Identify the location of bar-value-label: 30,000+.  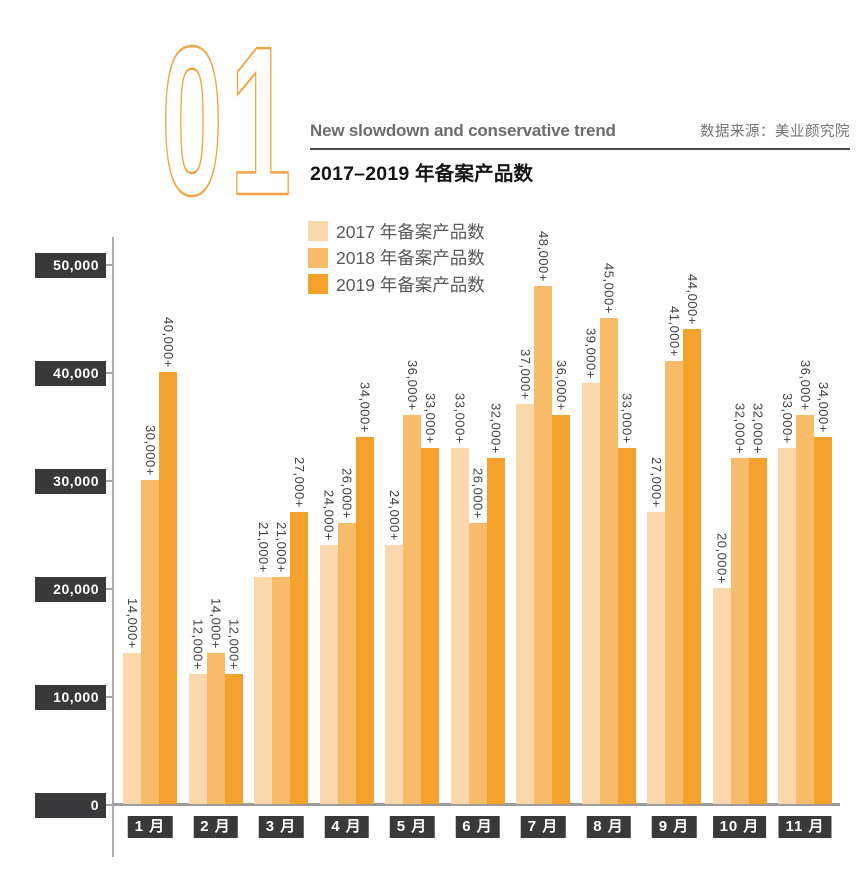
(150, 450).